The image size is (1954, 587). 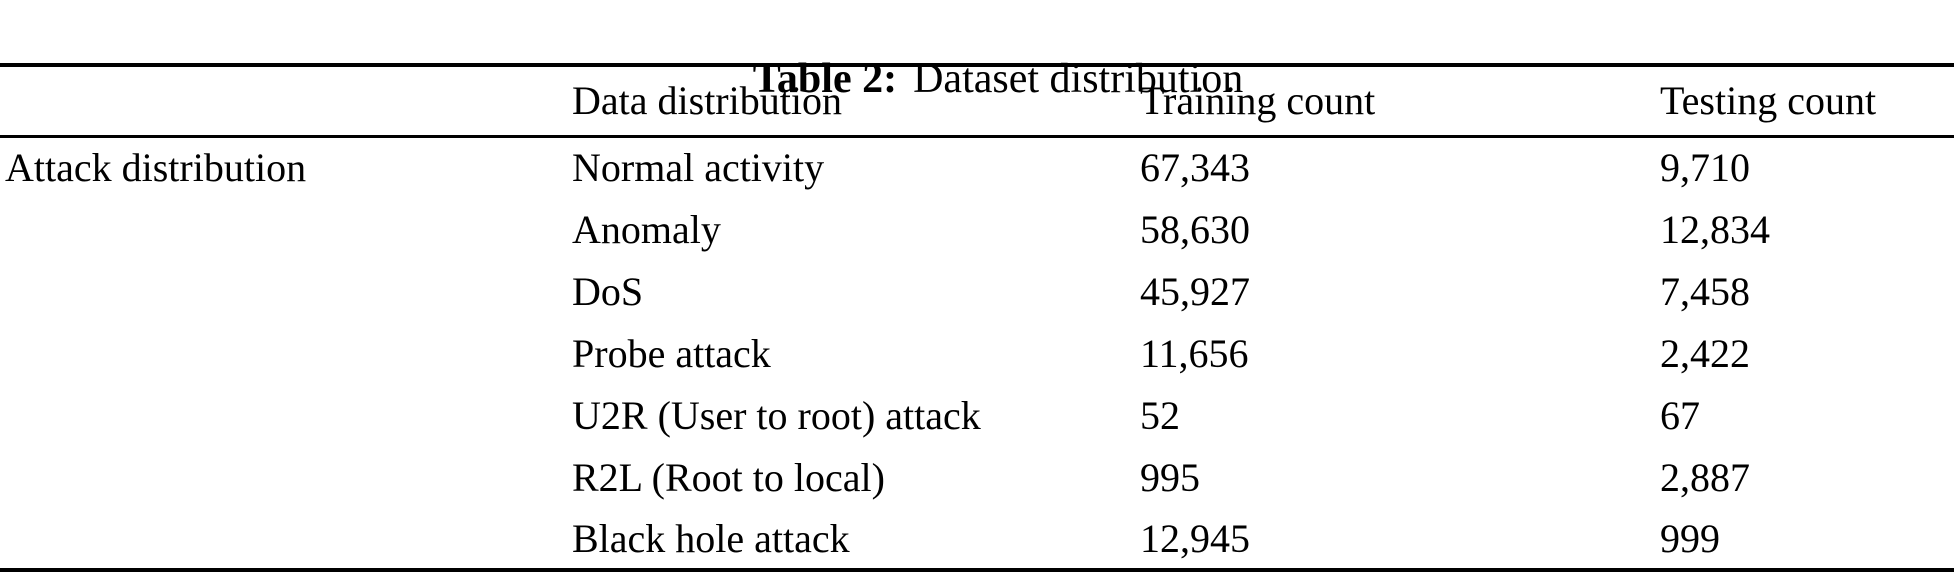 What do you see at coordinates (1690, 538) in the screenshot?
I see `row-testing-count: 999` at bounding box center [1690, 538].